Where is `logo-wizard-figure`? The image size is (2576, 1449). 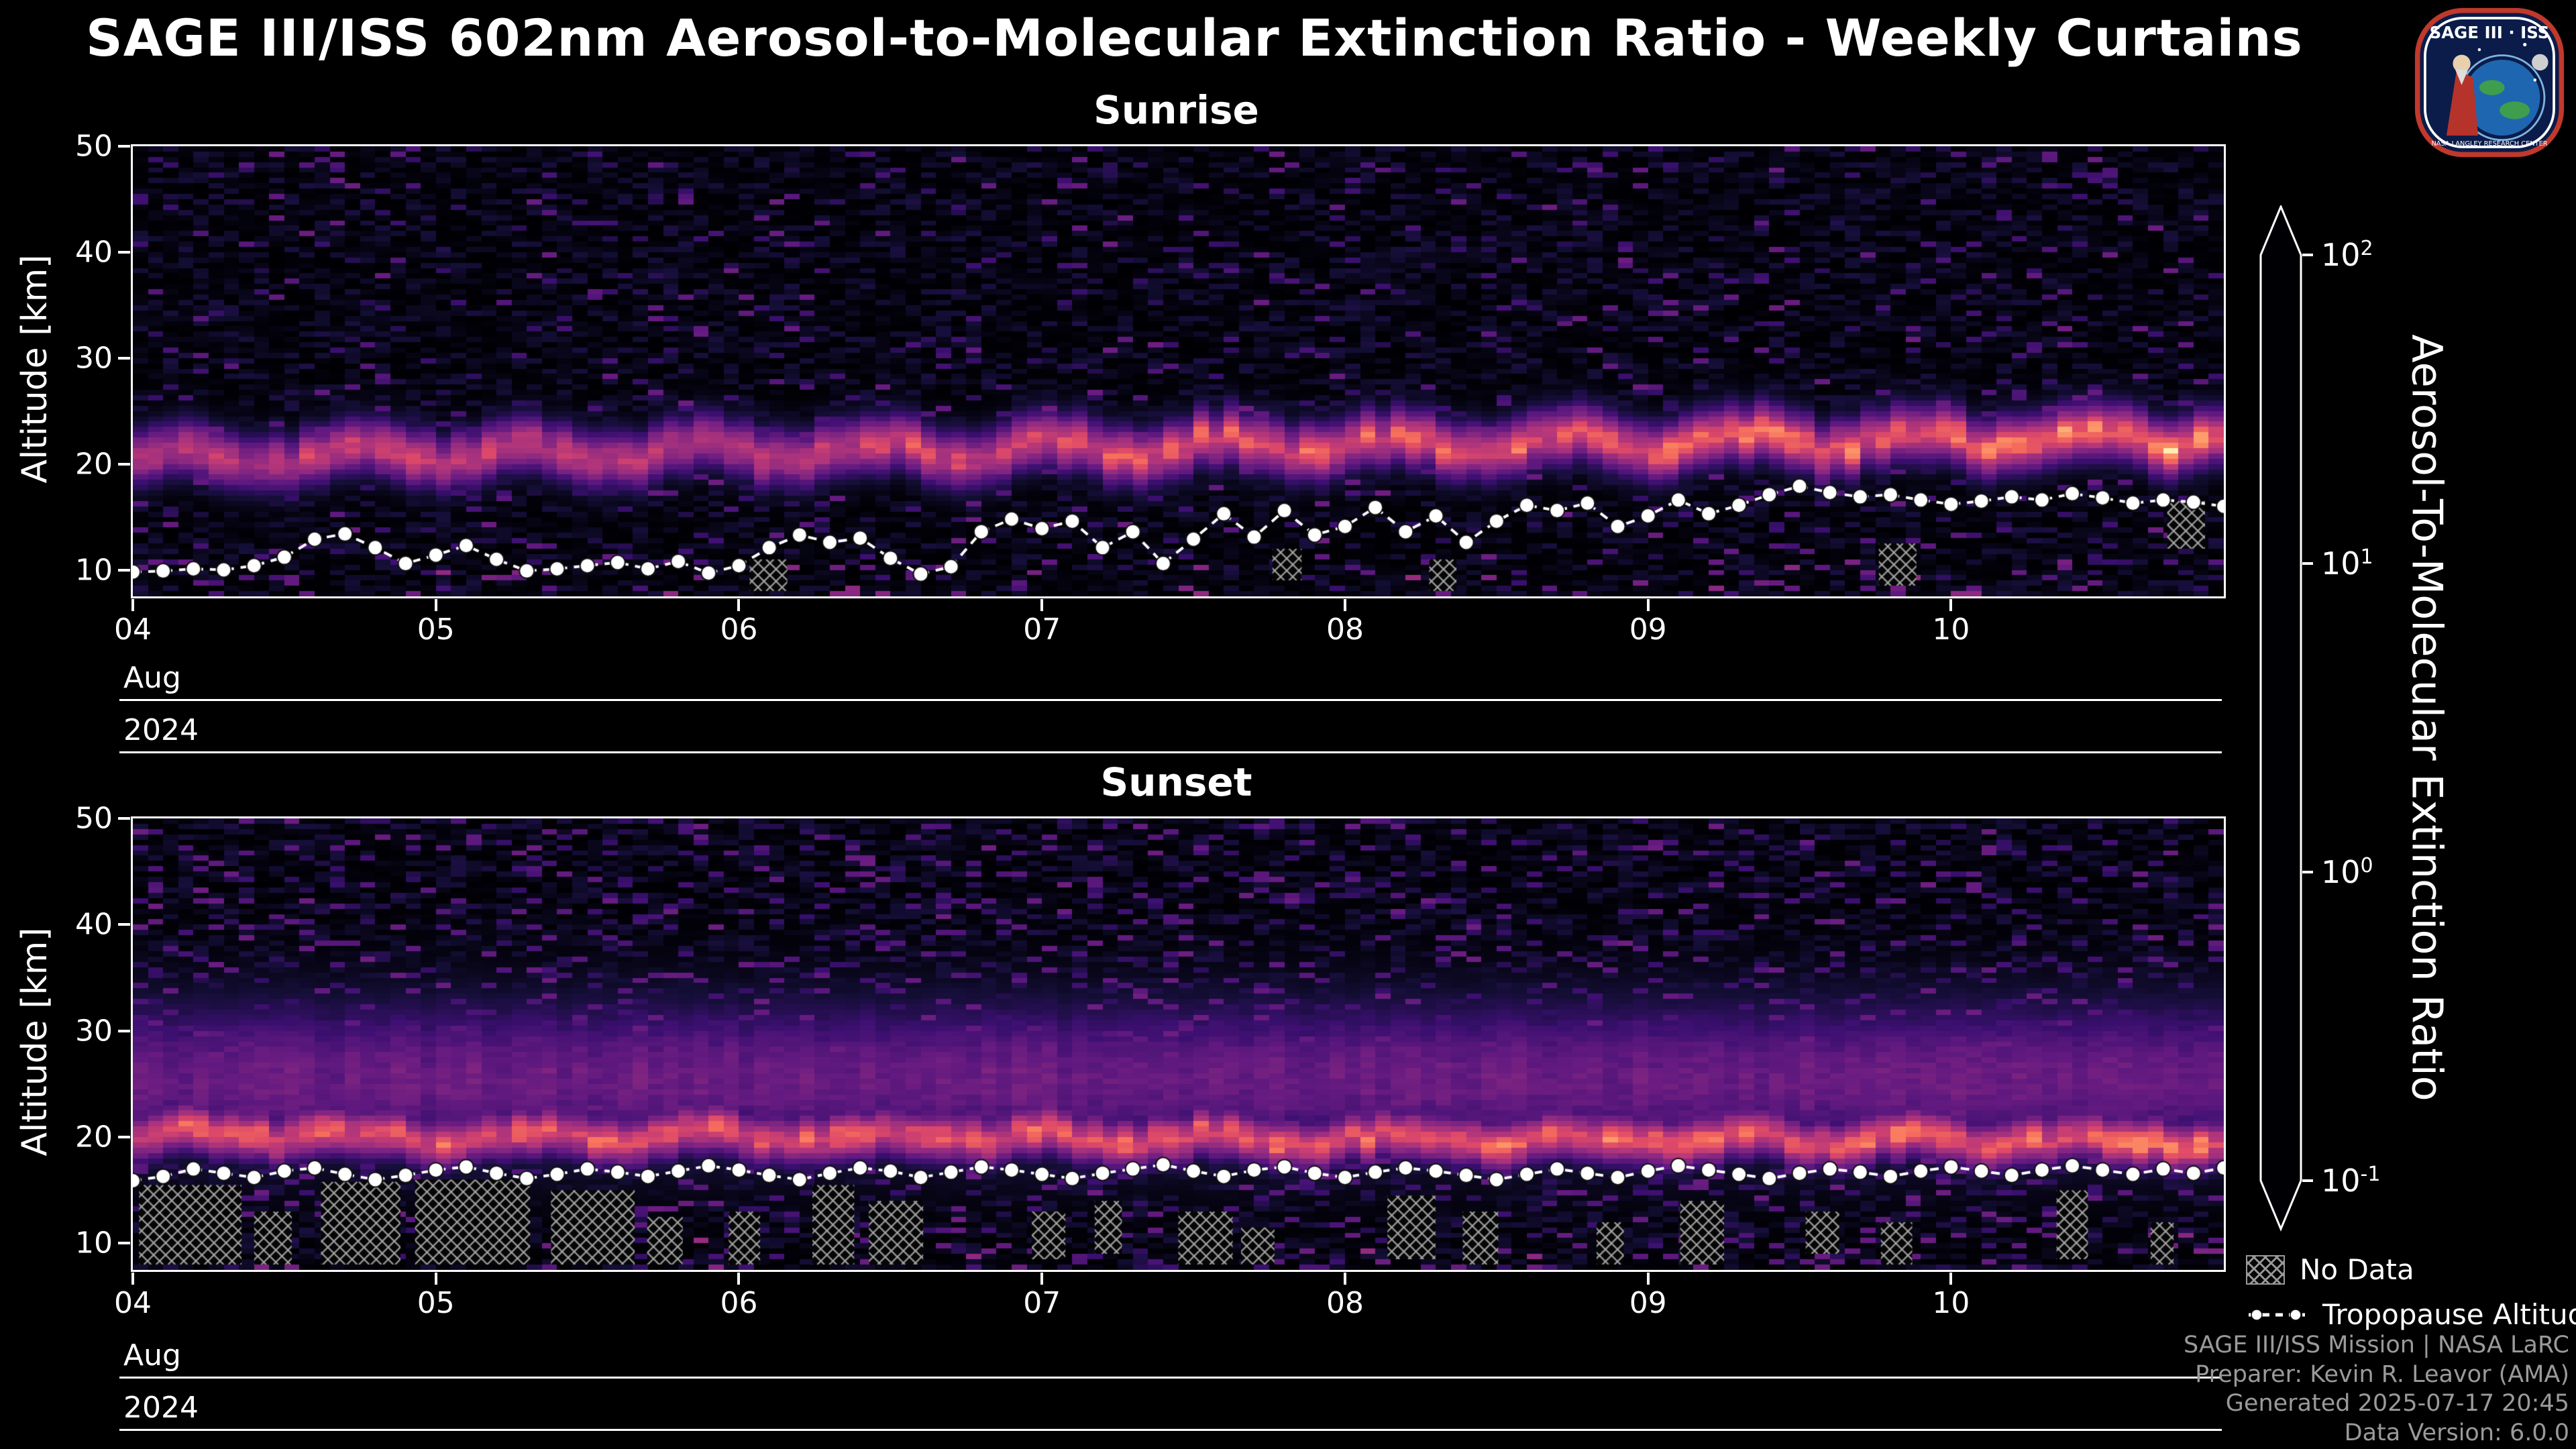
logo-wizard-figure is located at coordinates (2462, 103).